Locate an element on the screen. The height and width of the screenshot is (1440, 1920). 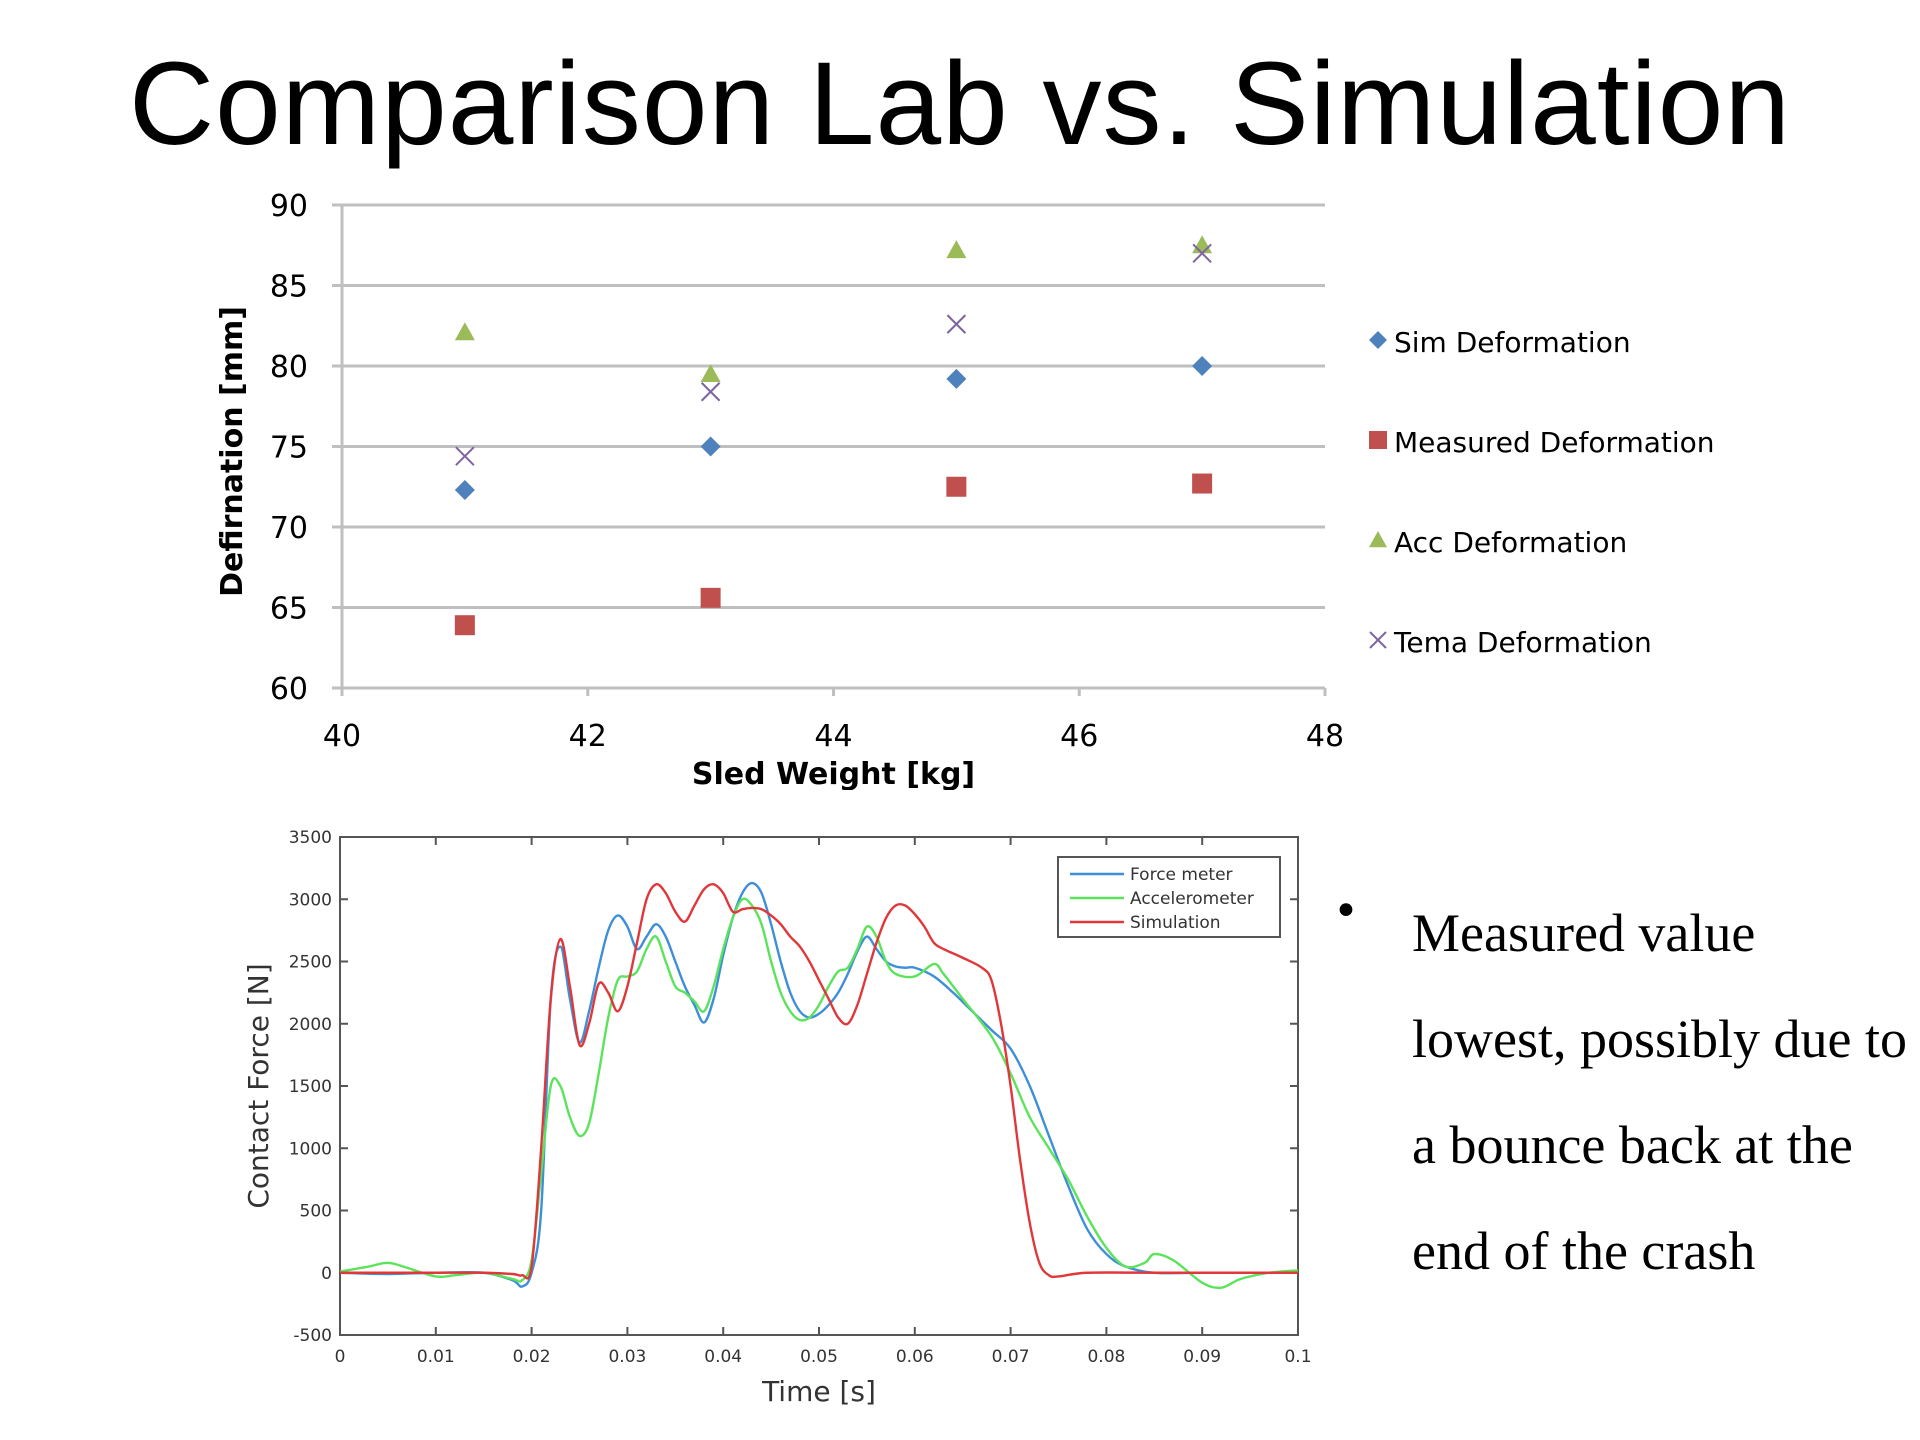
simulation-line is located at coordinates (818, 1081).